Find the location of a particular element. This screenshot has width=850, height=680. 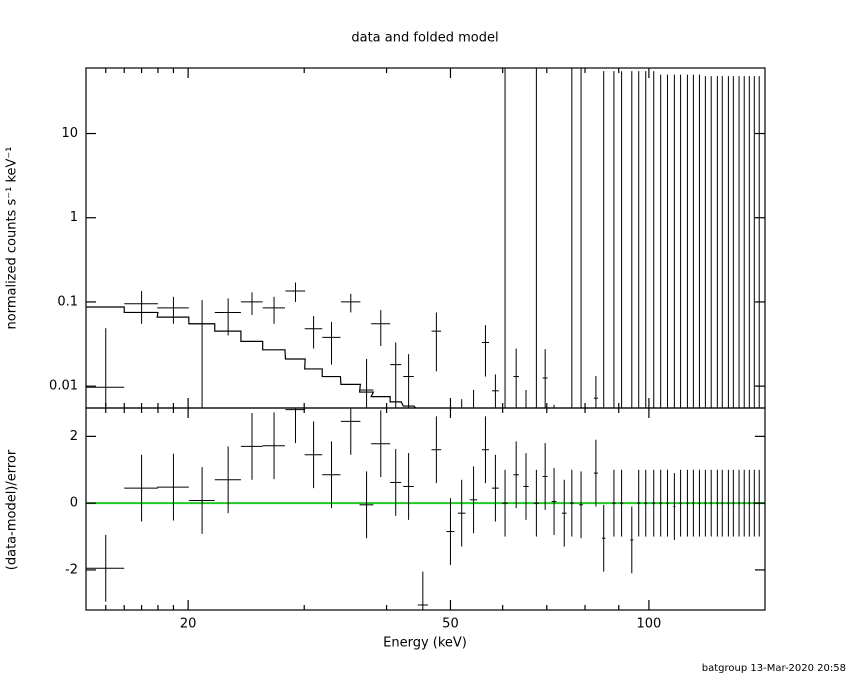

y-tick-label: 2 is located at coordinates (74, 436).